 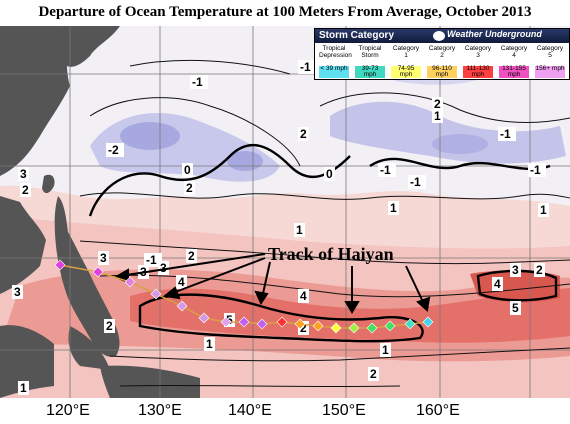 I want to click on legend-category-swatch: 74-95 mph, so click(x=406, y=71).